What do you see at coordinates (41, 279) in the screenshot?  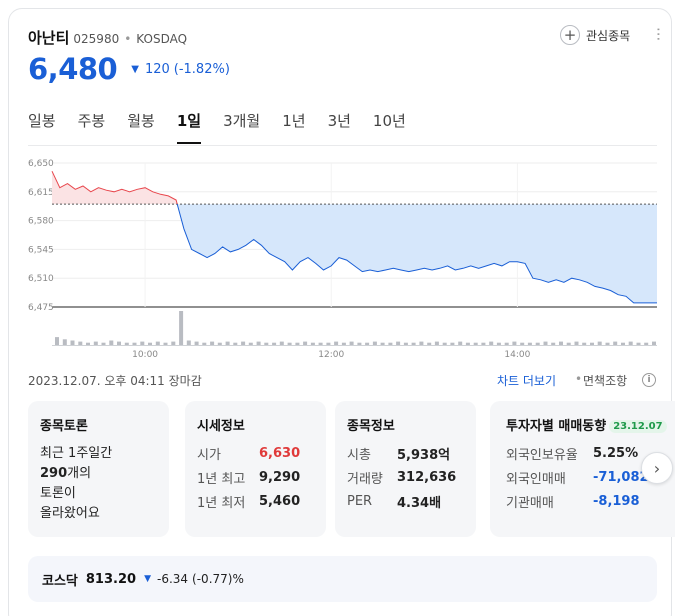 I see `y-tick-label: 6,510` at bounding box center [41, 279].